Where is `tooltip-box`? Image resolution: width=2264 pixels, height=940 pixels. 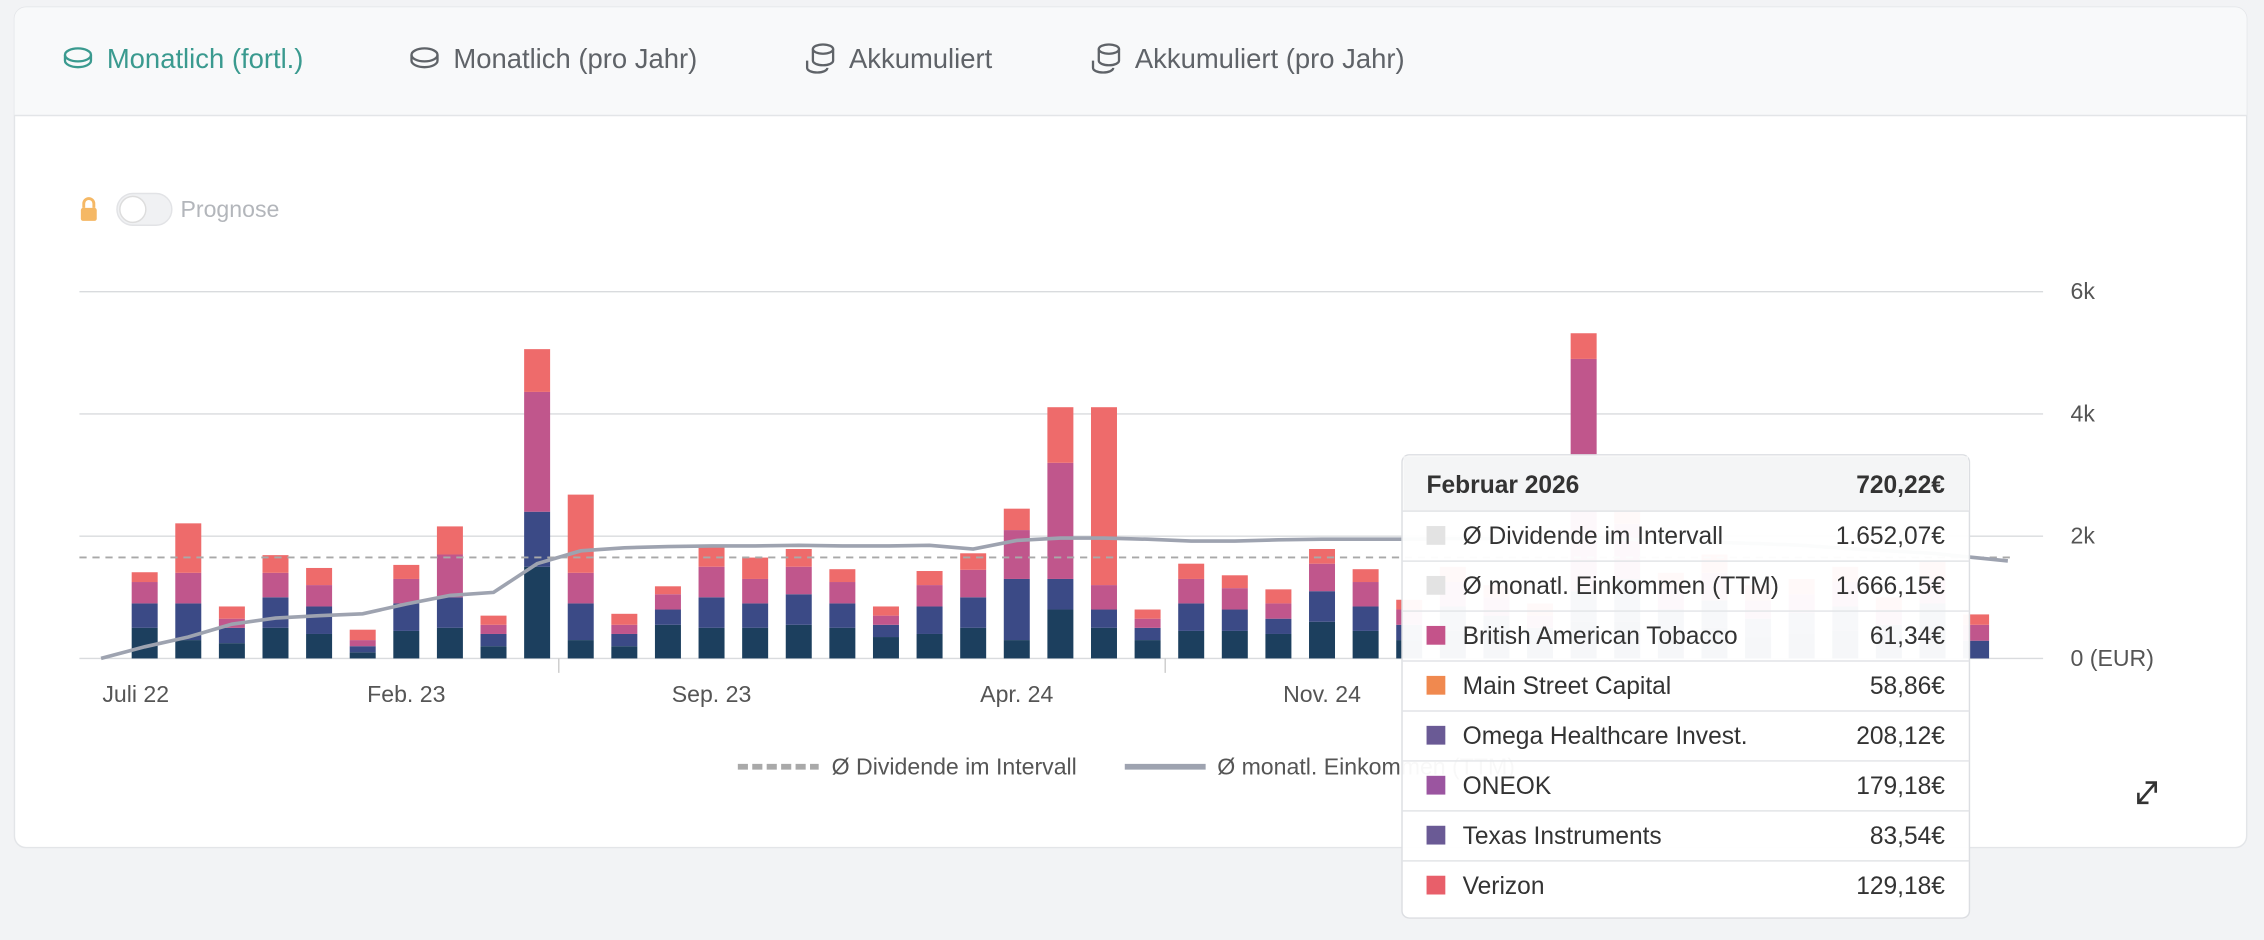 tooltip-box is located at coordinates (1686, 686).